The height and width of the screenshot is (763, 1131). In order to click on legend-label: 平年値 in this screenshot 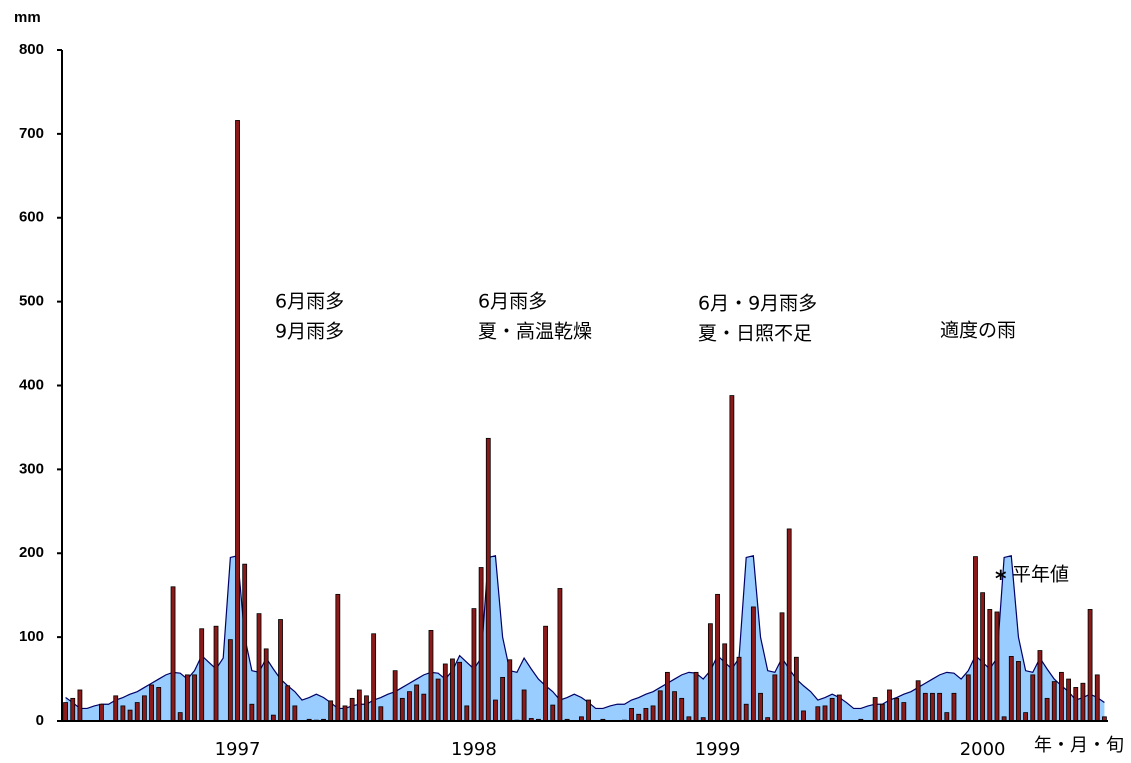, I will do `click(1040, 575)`.